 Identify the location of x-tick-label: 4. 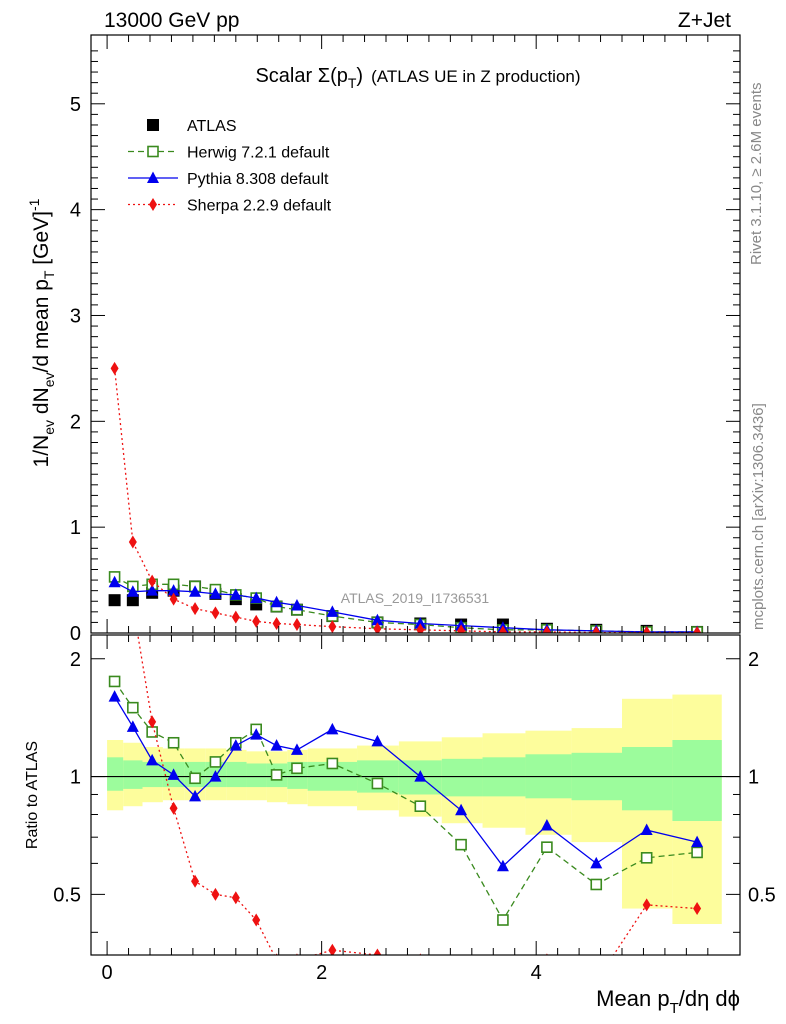
(536, 973).